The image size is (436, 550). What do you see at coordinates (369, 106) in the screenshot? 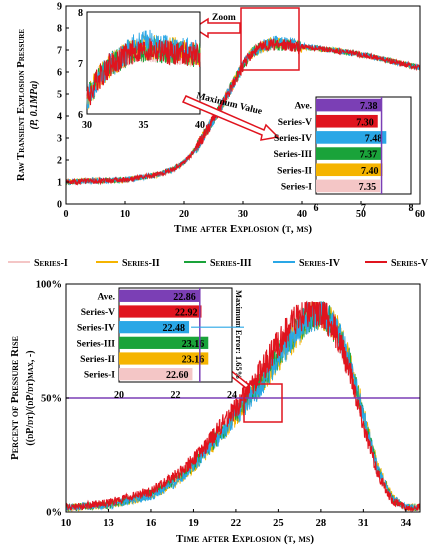
I see `bar-value-label: 7.38` at bounding box center [369, 106].